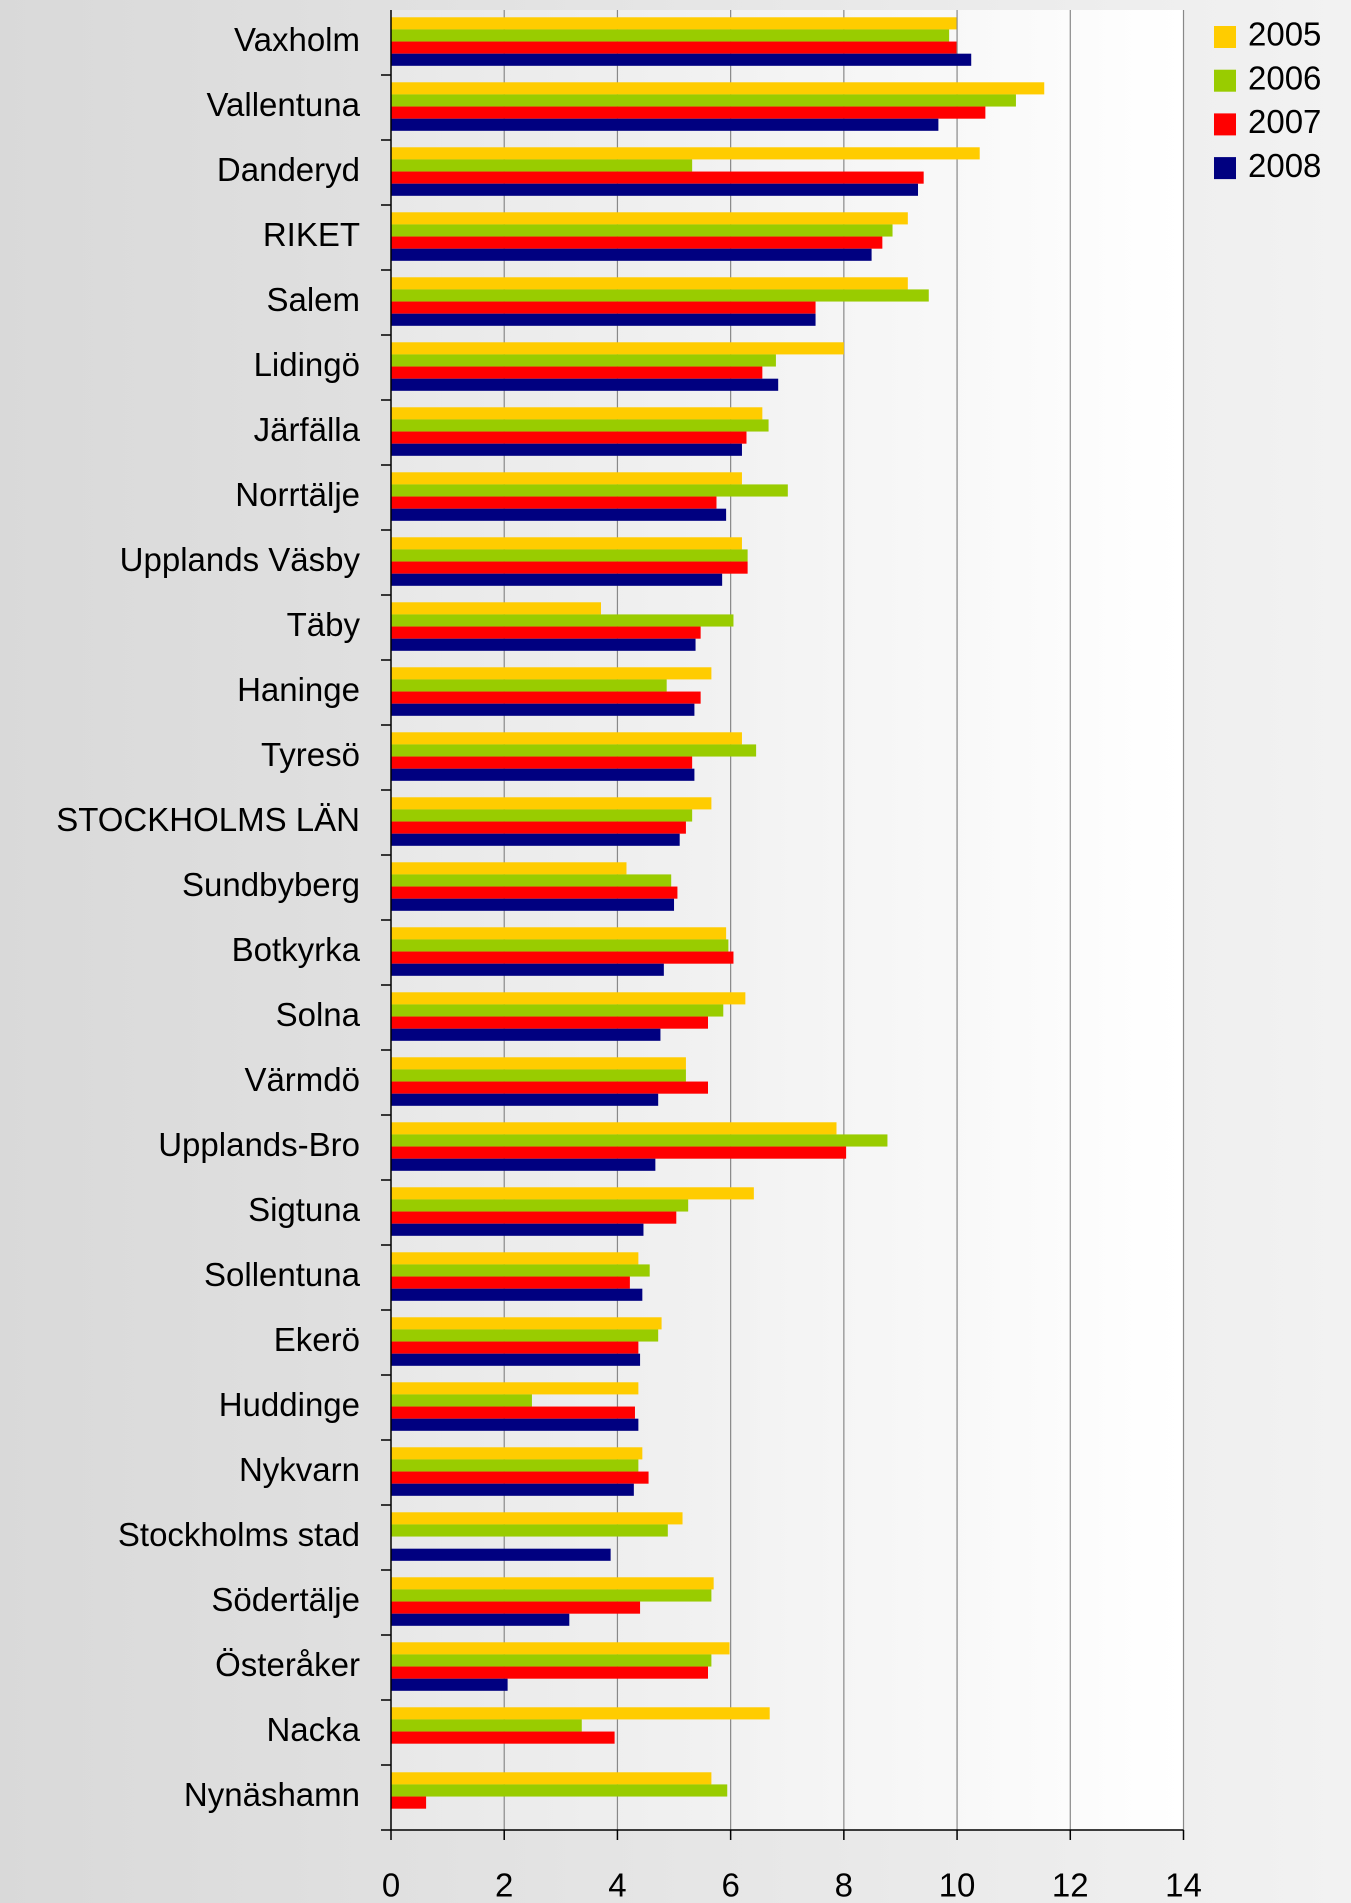 The width and height of the screenshot is (1351, 1903). I want to click on legend-label: 2007, so click(1284, 121).